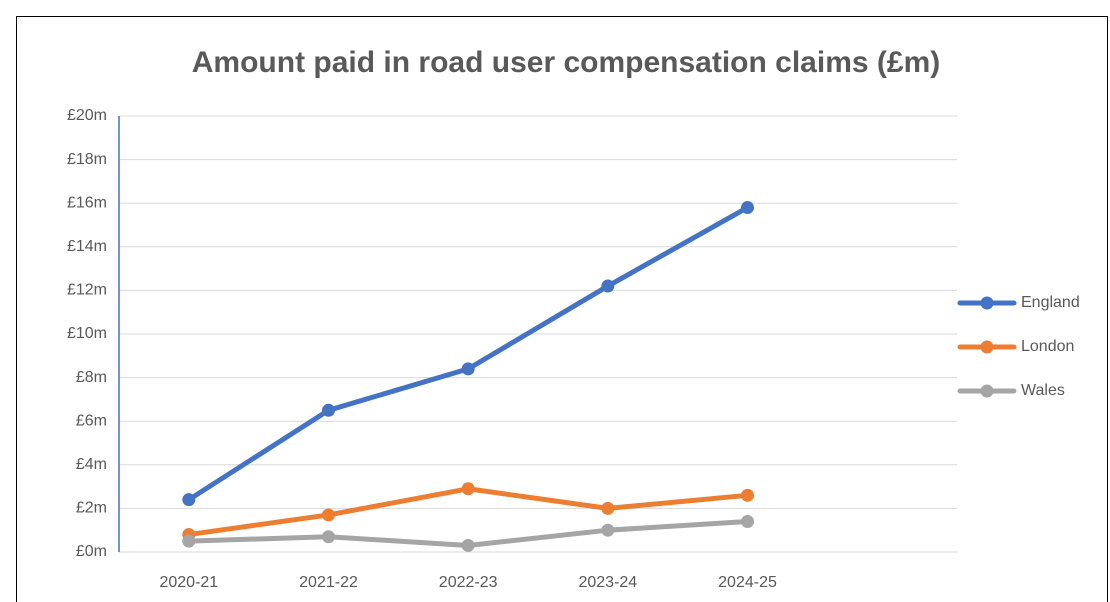 The image size is (1110, 602). I want to click on y-tick-label: £0m, so click(91, 551).